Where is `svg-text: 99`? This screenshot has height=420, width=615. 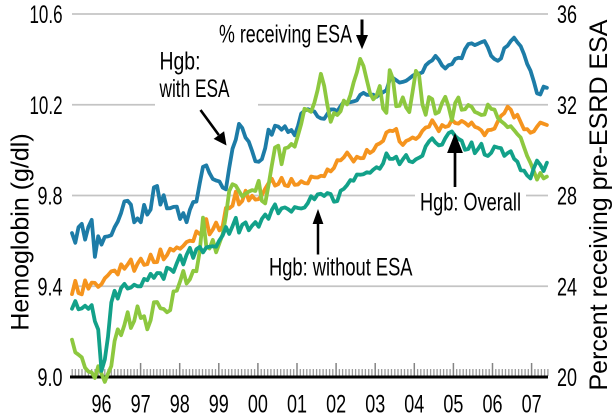
svg-text: 99 is located at coordinates (219, 405).